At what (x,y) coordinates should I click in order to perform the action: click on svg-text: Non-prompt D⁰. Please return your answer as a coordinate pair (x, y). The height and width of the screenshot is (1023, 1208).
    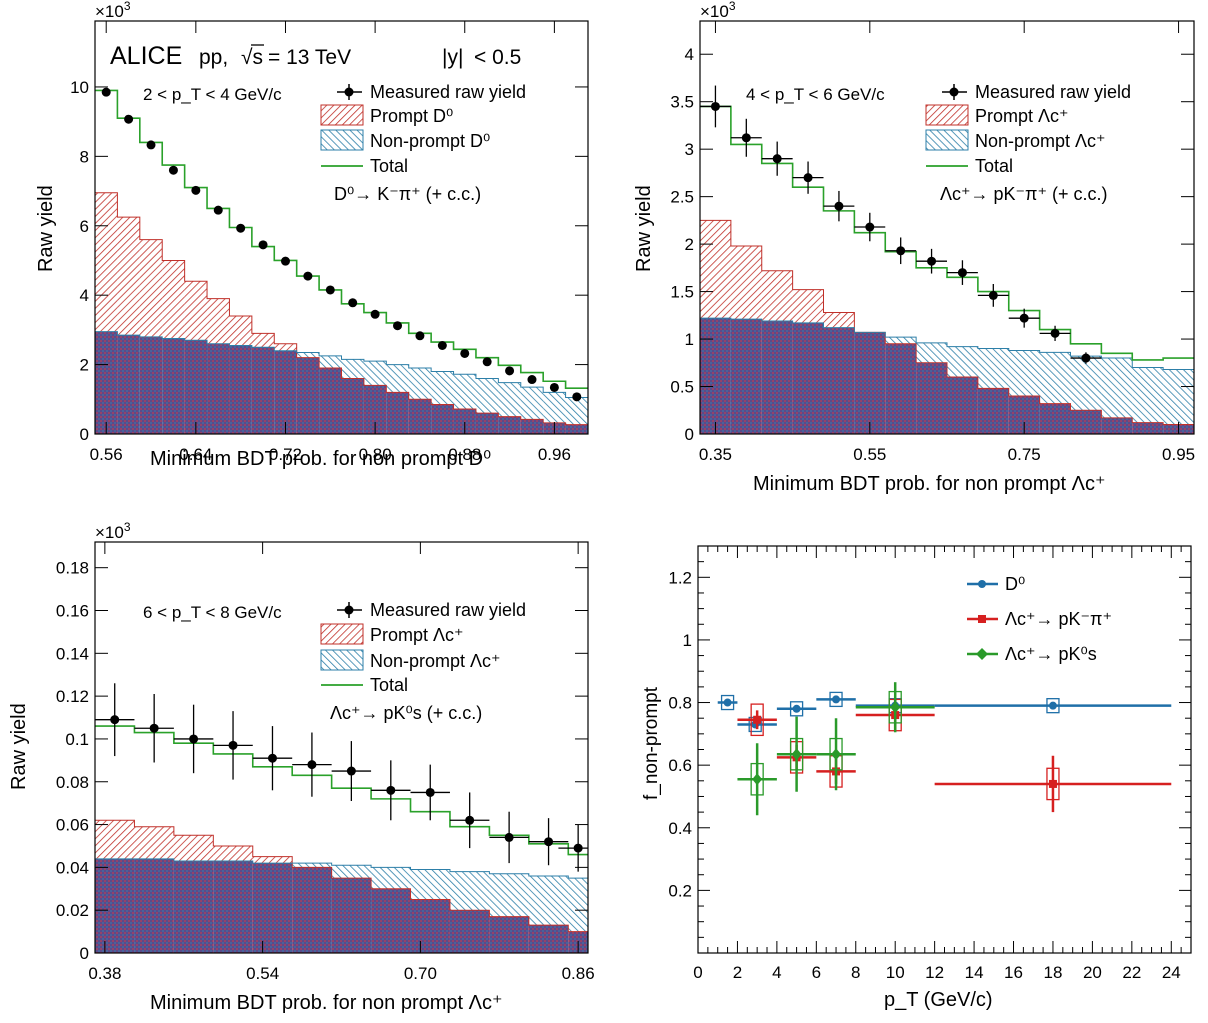
    Looking at the image, I should click on (430, 141).